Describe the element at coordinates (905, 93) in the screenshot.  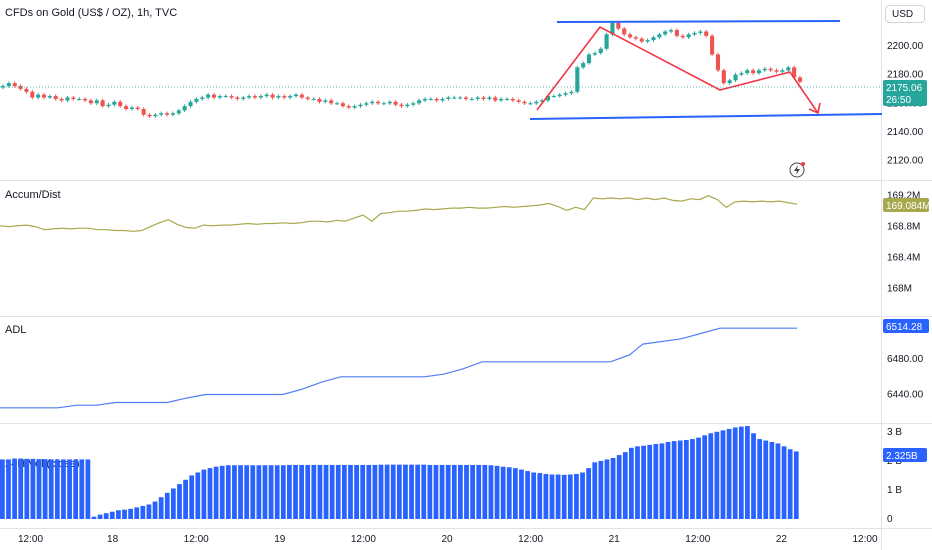
I see `price-badge: 2175.06 26:50` at that location.